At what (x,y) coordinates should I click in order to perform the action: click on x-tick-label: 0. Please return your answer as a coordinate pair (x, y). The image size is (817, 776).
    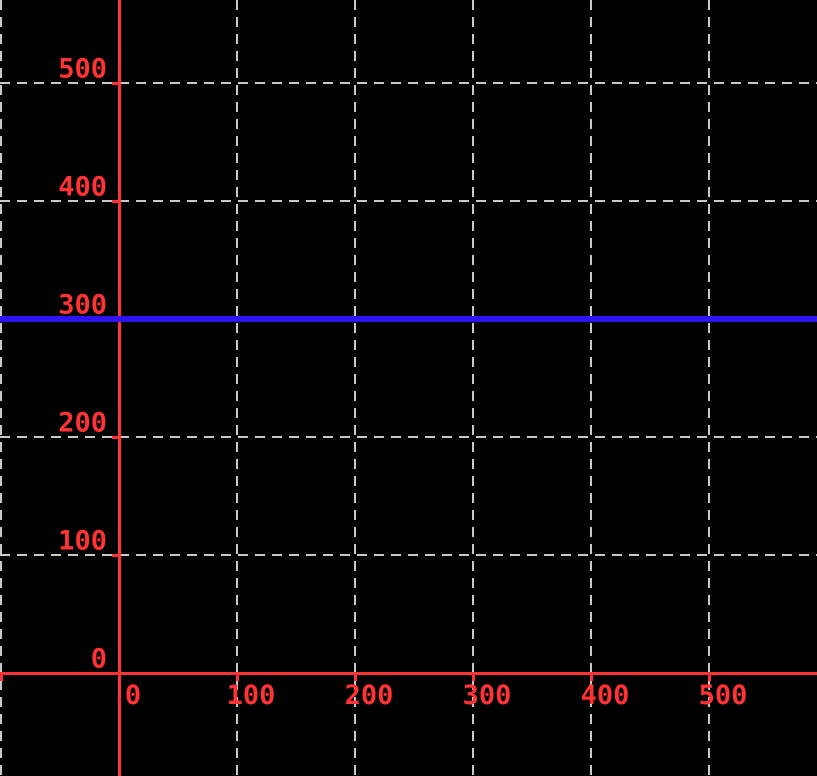
    Looking at the image, I should click on (133, 695).